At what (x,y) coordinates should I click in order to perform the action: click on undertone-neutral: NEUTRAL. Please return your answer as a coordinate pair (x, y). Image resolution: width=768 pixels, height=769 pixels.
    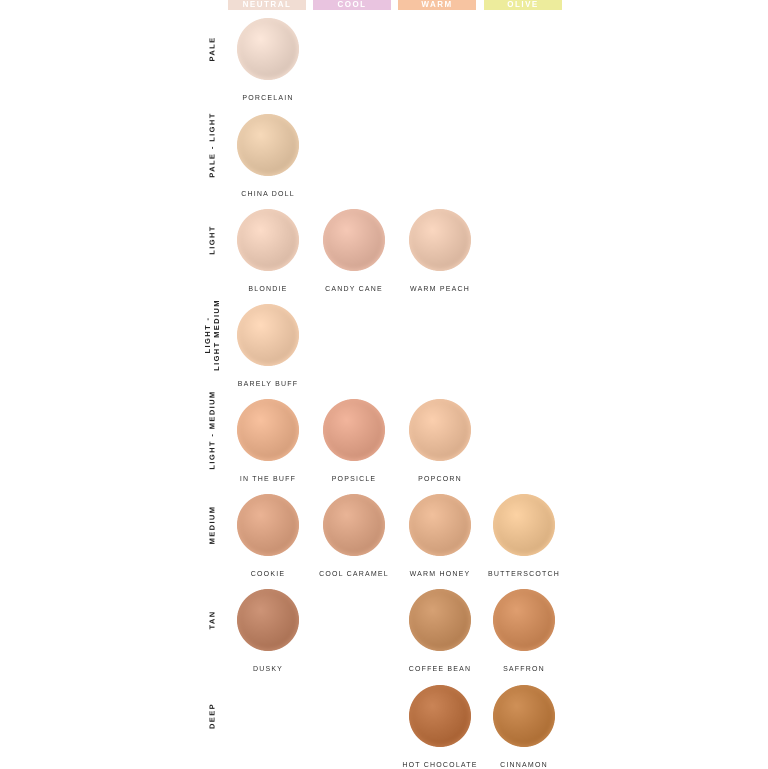
    Looking at the image, I should click on (267, 5).